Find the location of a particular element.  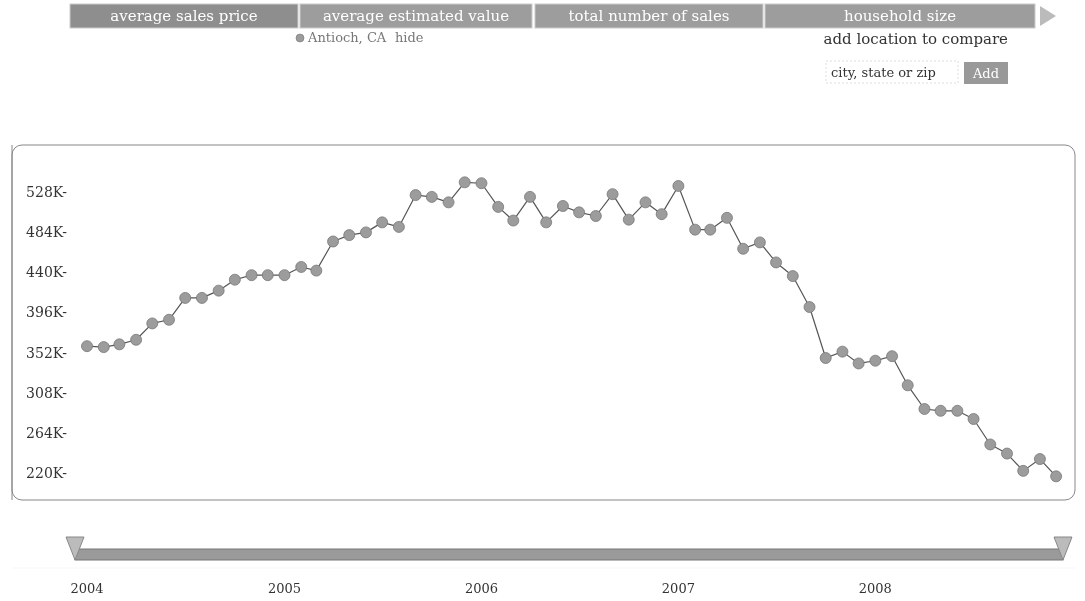

tab-button: household size is located at coordinates (900, 16).